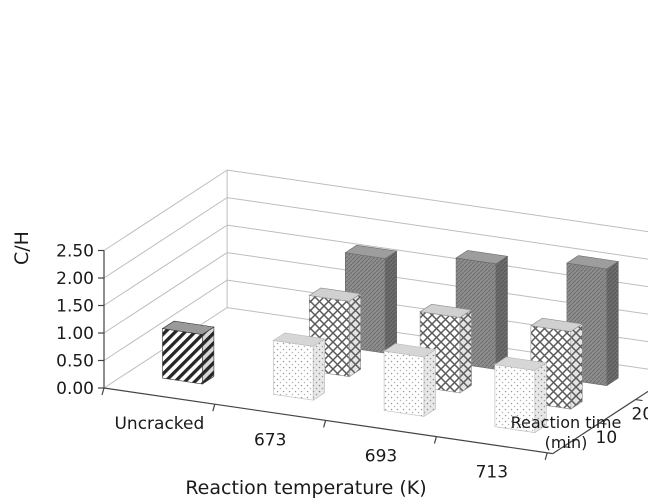 The width and height of the screenshot is (648, 501). I want to click on y-tick-label: 1.00, so click(75, 334).